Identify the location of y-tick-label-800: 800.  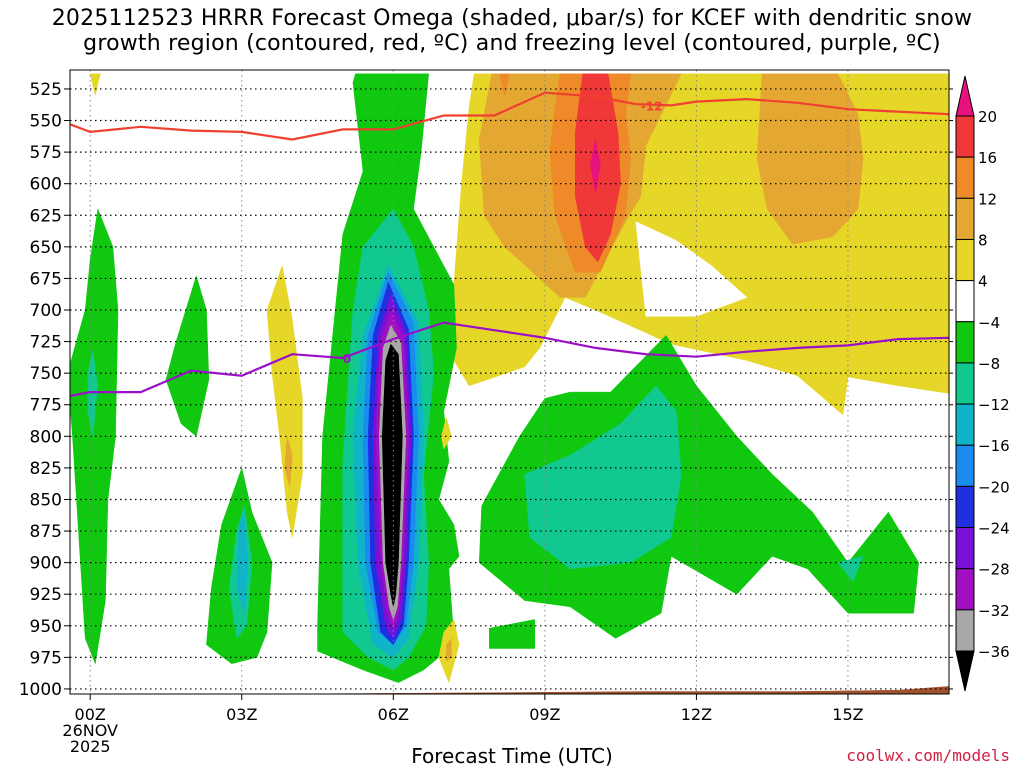
(46, 437).